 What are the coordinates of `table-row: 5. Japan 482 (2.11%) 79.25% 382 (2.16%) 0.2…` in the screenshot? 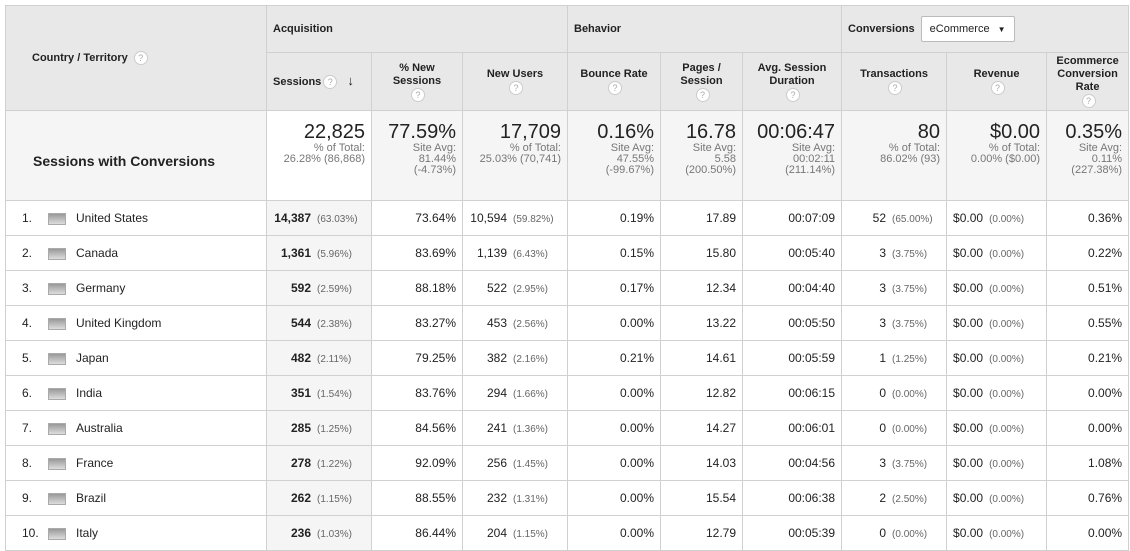 It's located at (567, 358).